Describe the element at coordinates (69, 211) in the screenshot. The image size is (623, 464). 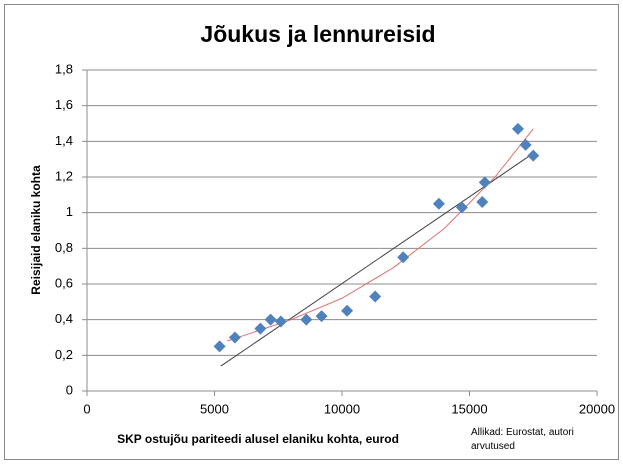
I see `y-tick-label: 1` at that location.